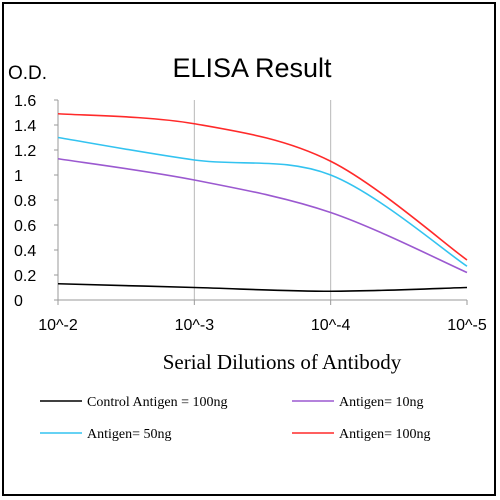 The image size is (500, 500). I want to click on x-tick-label: 10^-3, so click(195, 325).